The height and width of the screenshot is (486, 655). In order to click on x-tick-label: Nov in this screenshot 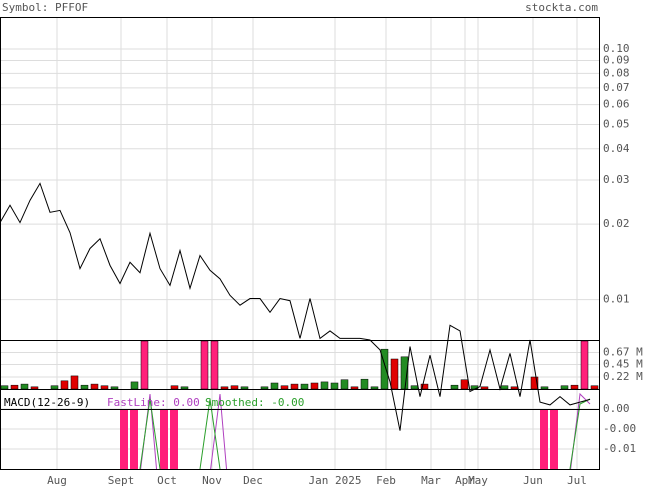, I will do `click(212, 480)`.